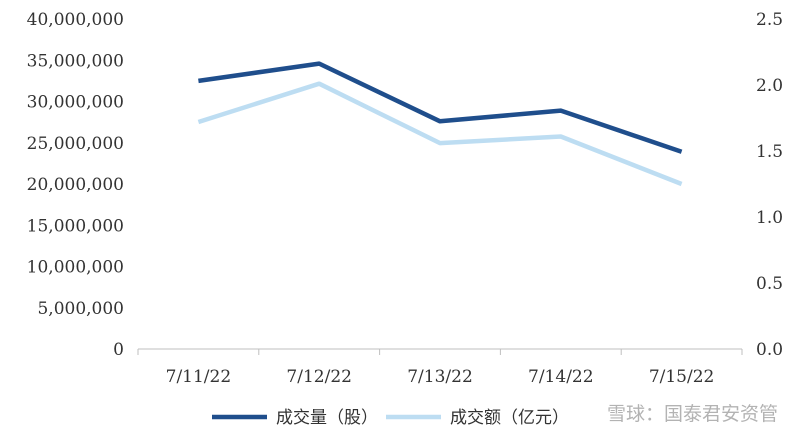 The height and width of the screenshot is (442, 800). Describe the element at coordinates (75, 185) in the screenshot. I see `y-left-tick-label: 20,000,000` at that location.